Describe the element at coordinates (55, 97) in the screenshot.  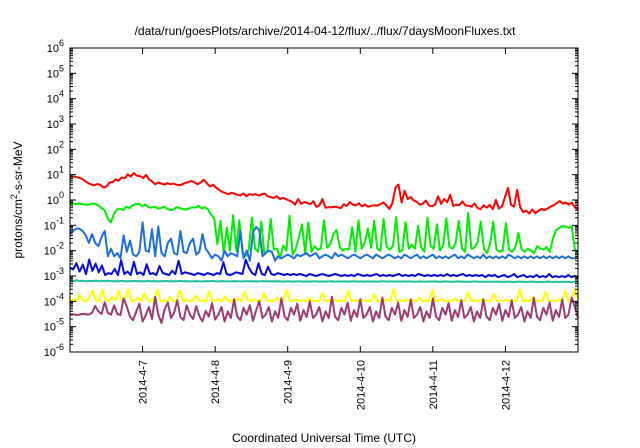
I see `y-tick-label: 10⁴` at that location.